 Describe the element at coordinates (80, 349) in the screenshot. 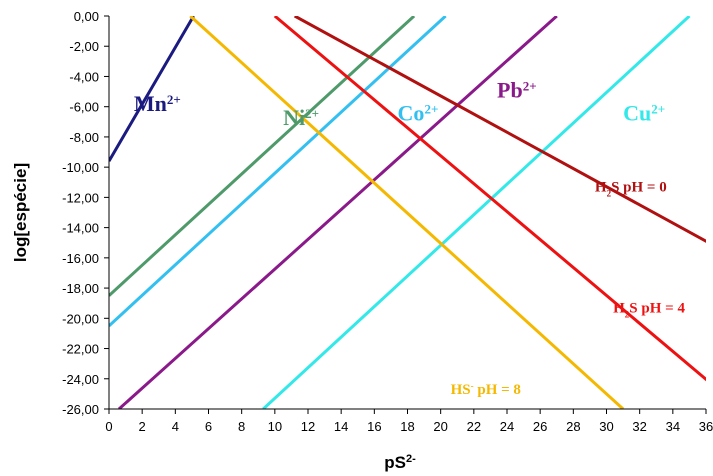

I see `y-tick-label: -22,00` at that location.